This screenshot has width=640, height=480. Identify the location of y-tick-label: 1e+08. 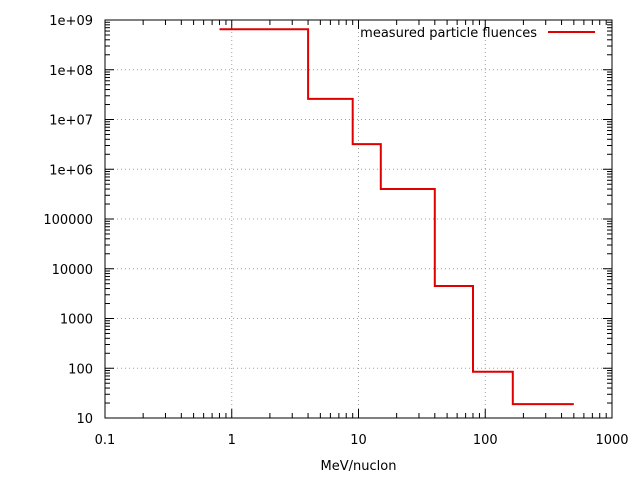
(71, 71).